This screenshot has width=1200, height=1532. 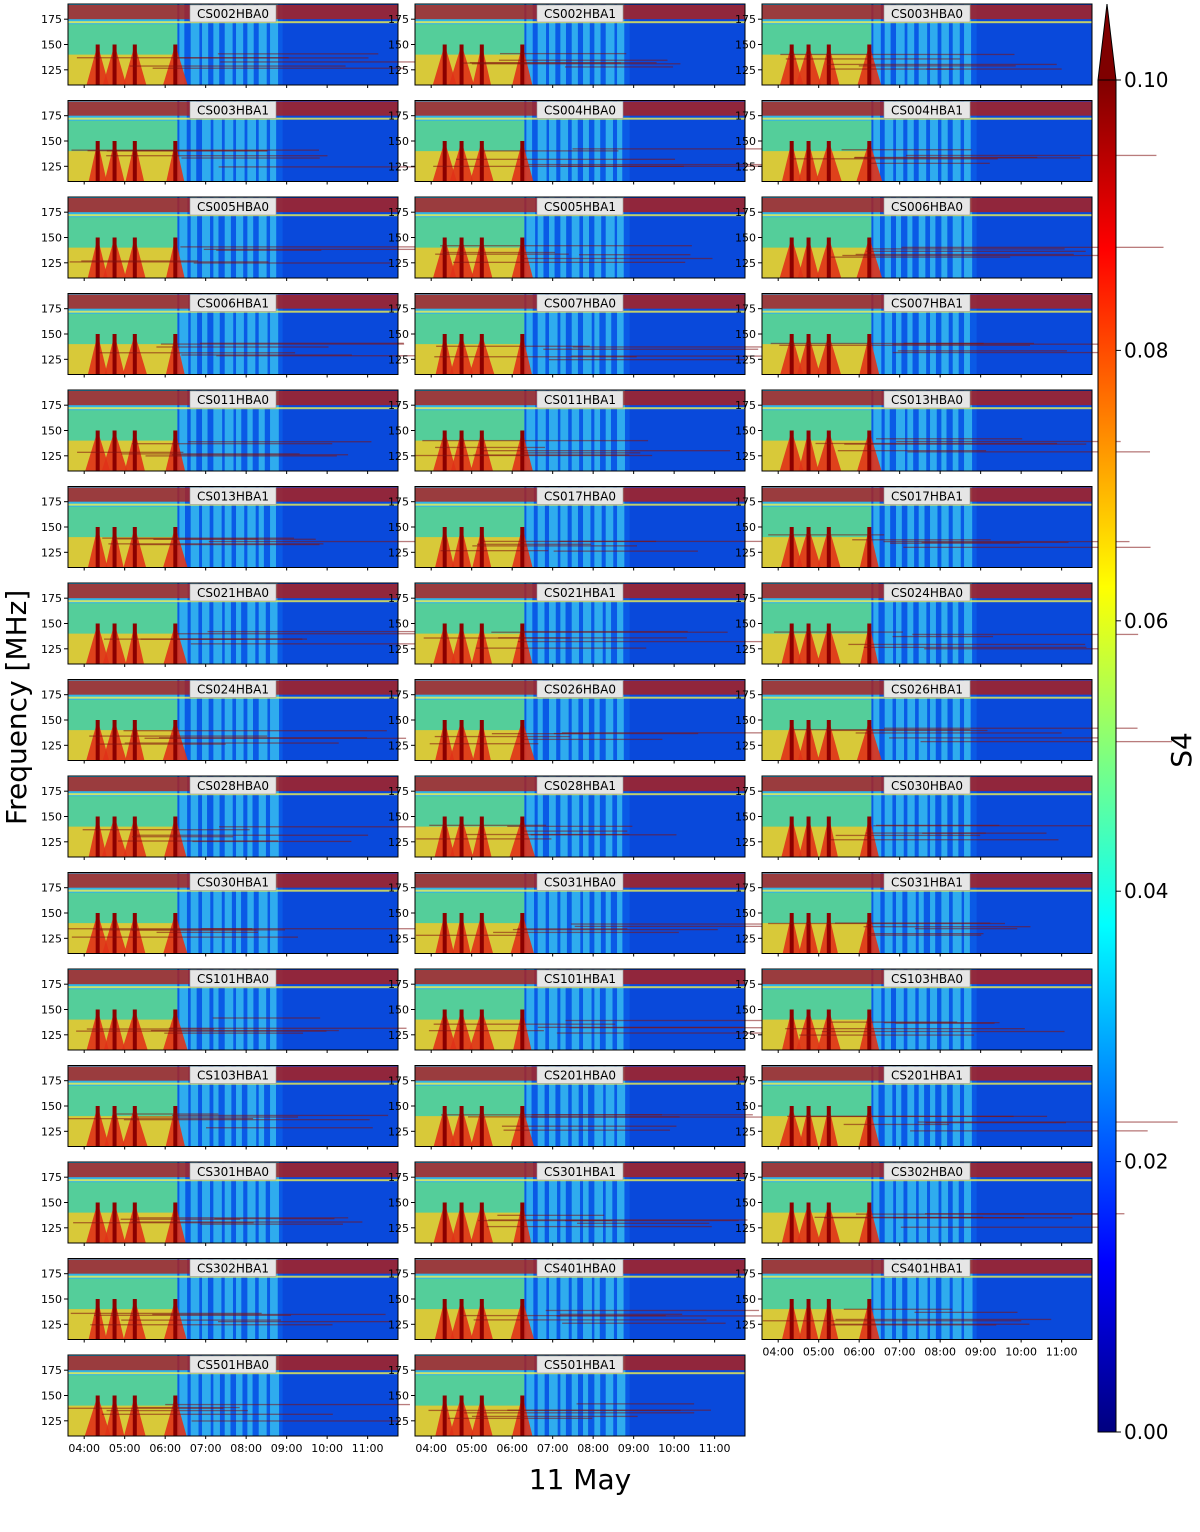 I want to click on panel-cs401hba0: CS401HBA0 125 150 175, so click(x=580, y=1300).